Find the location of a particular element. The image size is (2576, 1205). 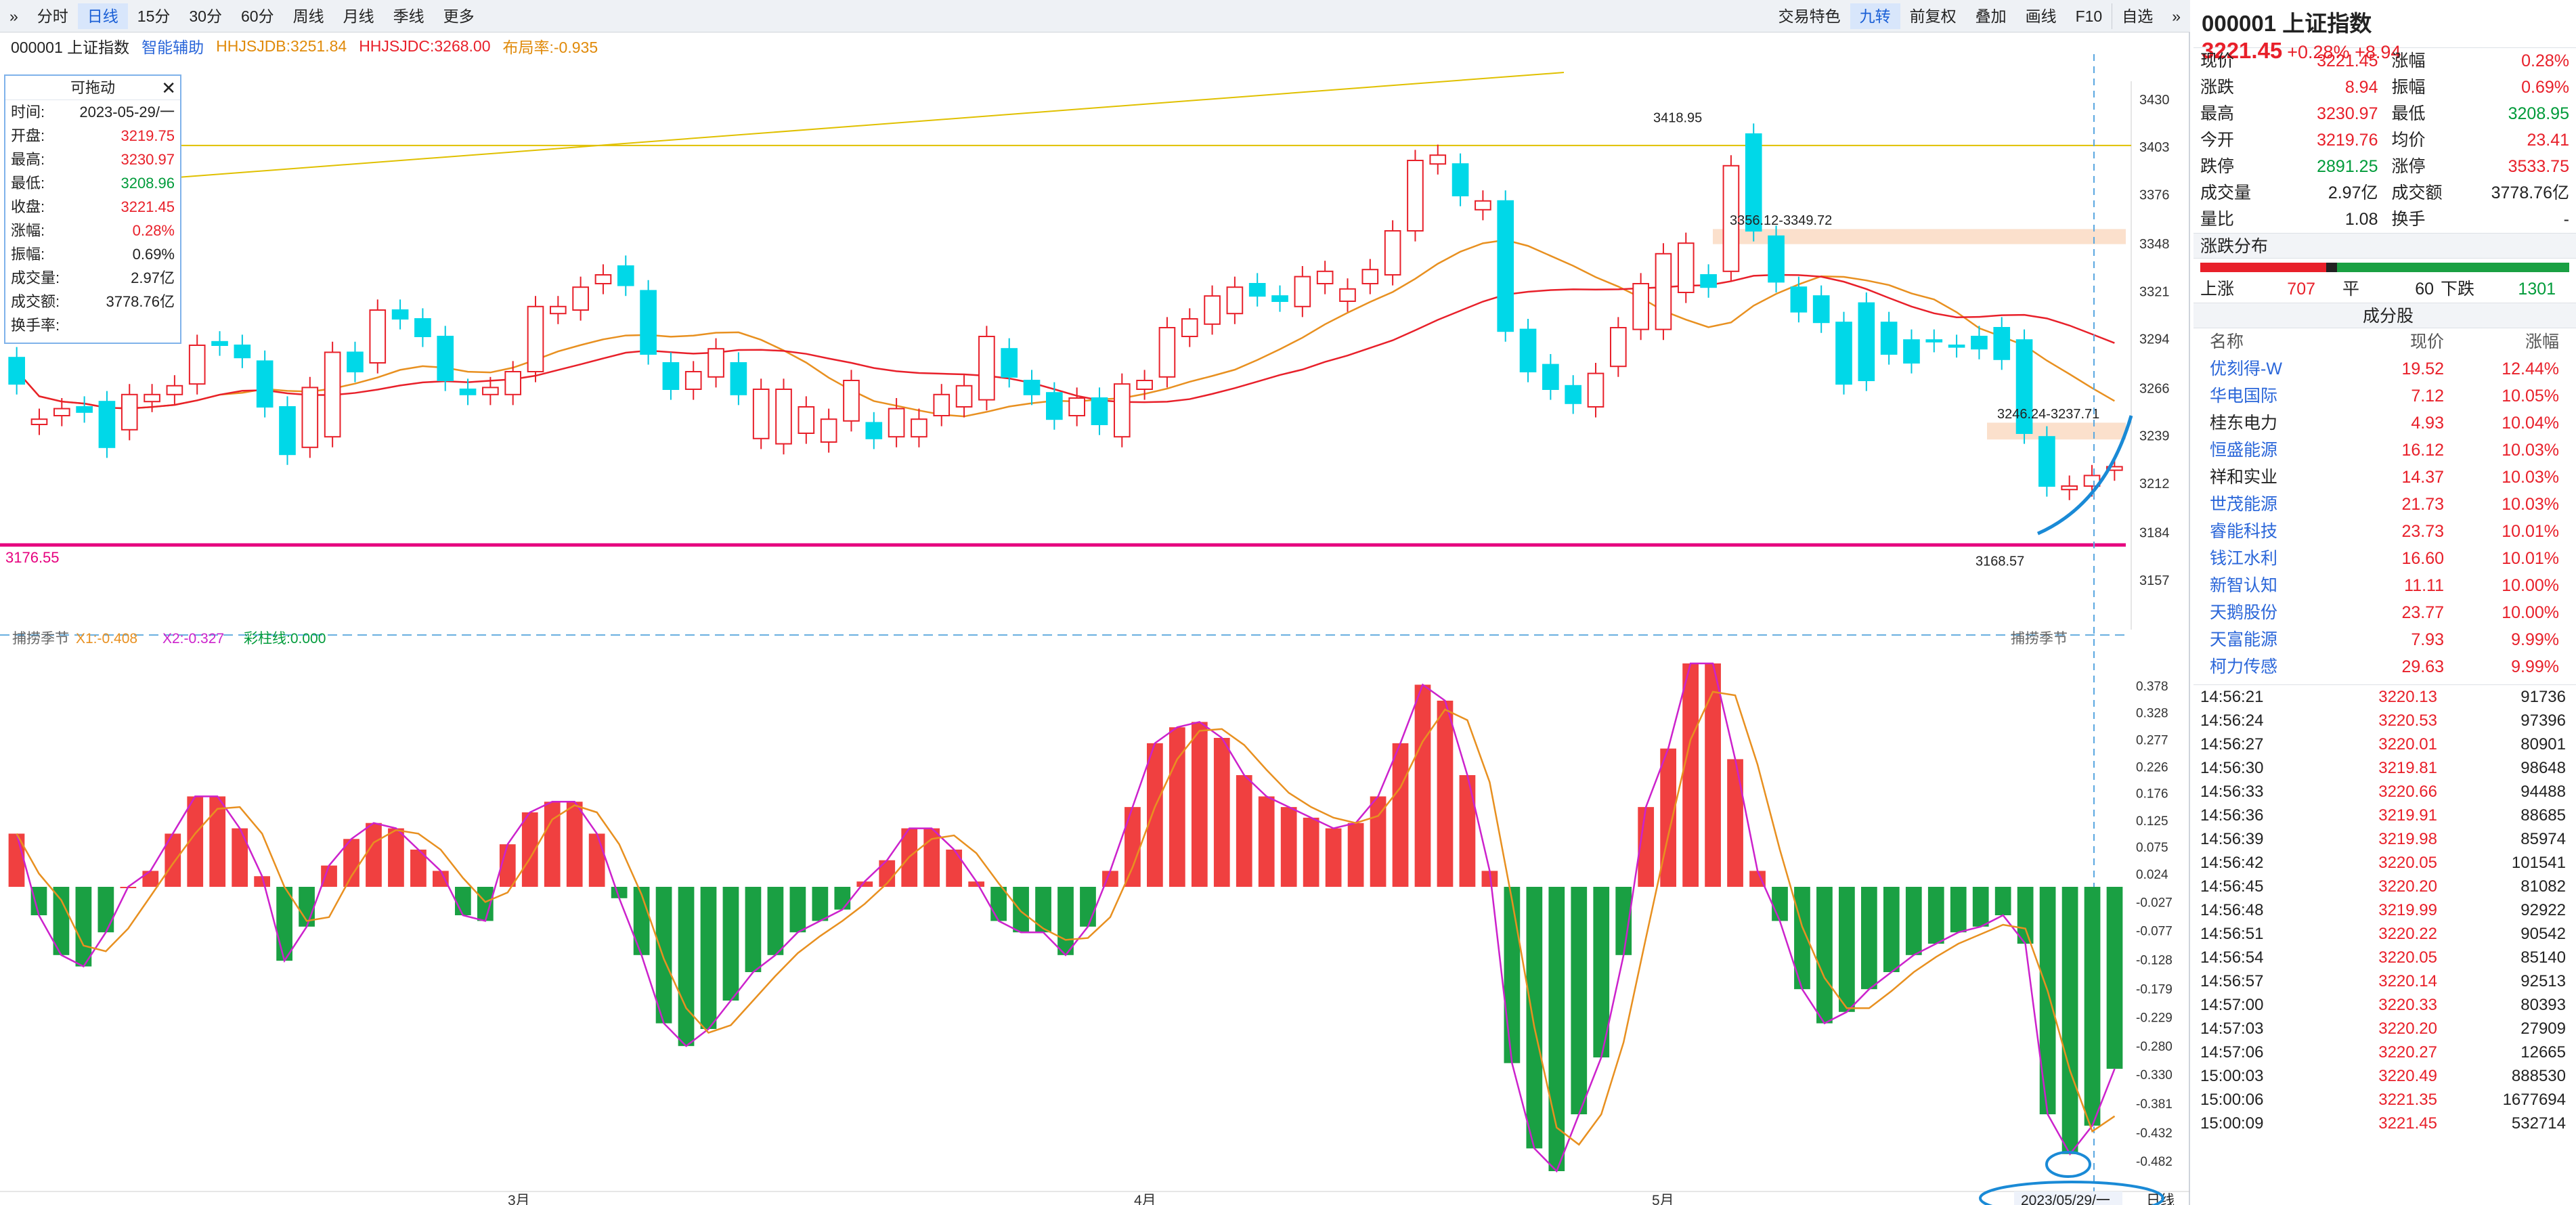

stock-row: 优刻得-W 19.52 12.44% is located at coordinates (2384, 369).